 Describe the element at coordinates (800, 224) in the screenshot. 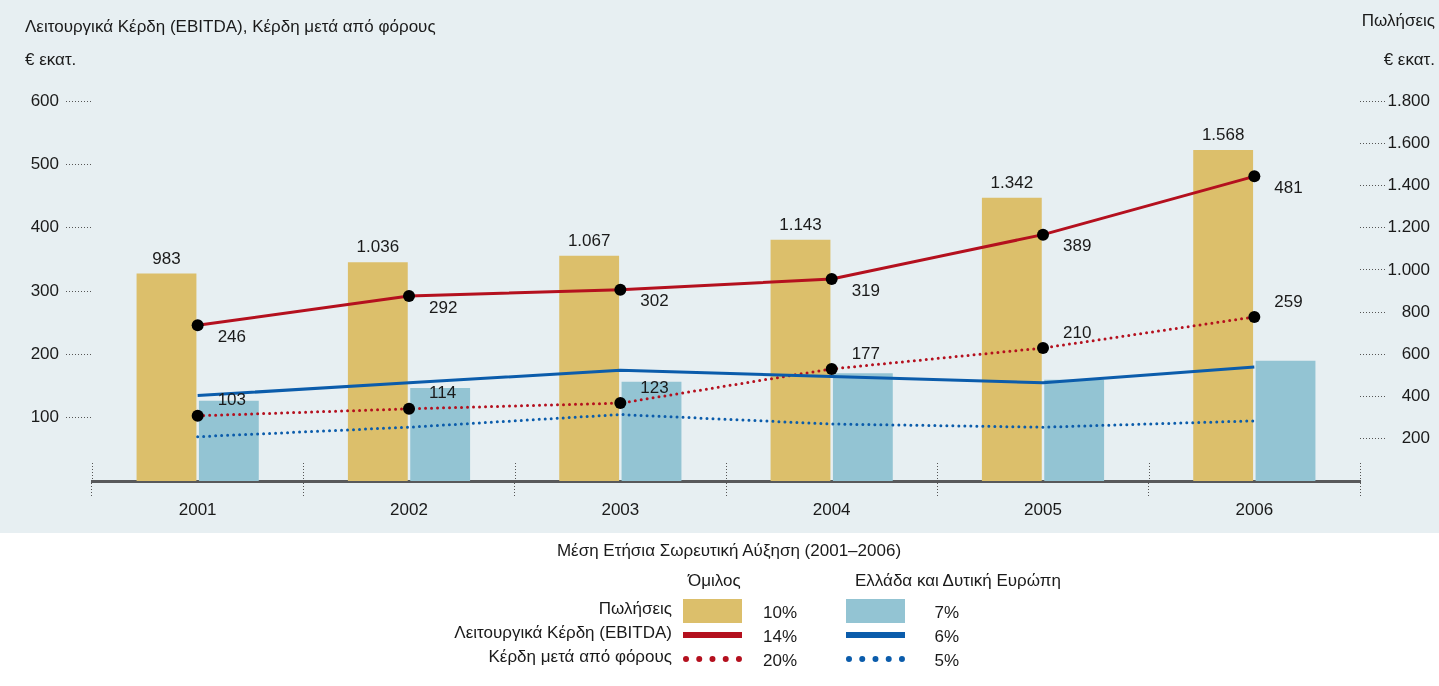

I see `data-label: 1.143` at that location.